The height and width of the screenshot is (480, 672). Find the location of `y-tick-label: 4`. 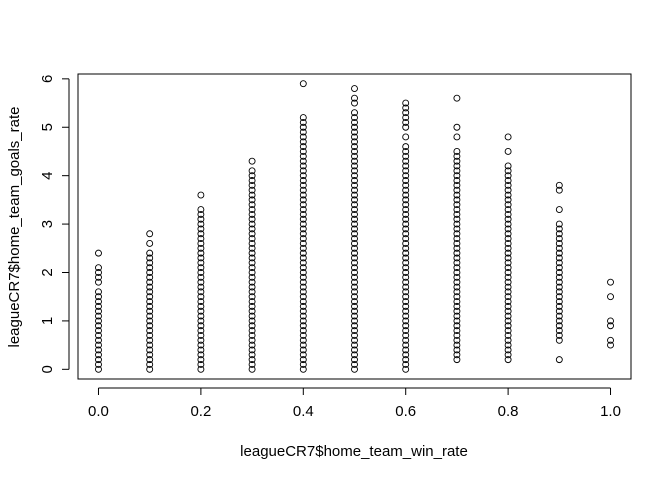

y-tick-label: 4 is located at coordinates (47, 175).